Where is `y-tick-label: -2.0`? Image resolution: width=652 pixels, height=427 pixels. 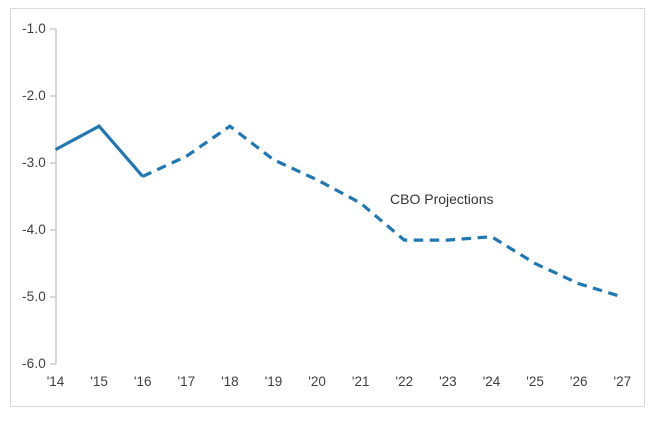 y-tick-label: -2.0 is located at coordinates (33, 96).